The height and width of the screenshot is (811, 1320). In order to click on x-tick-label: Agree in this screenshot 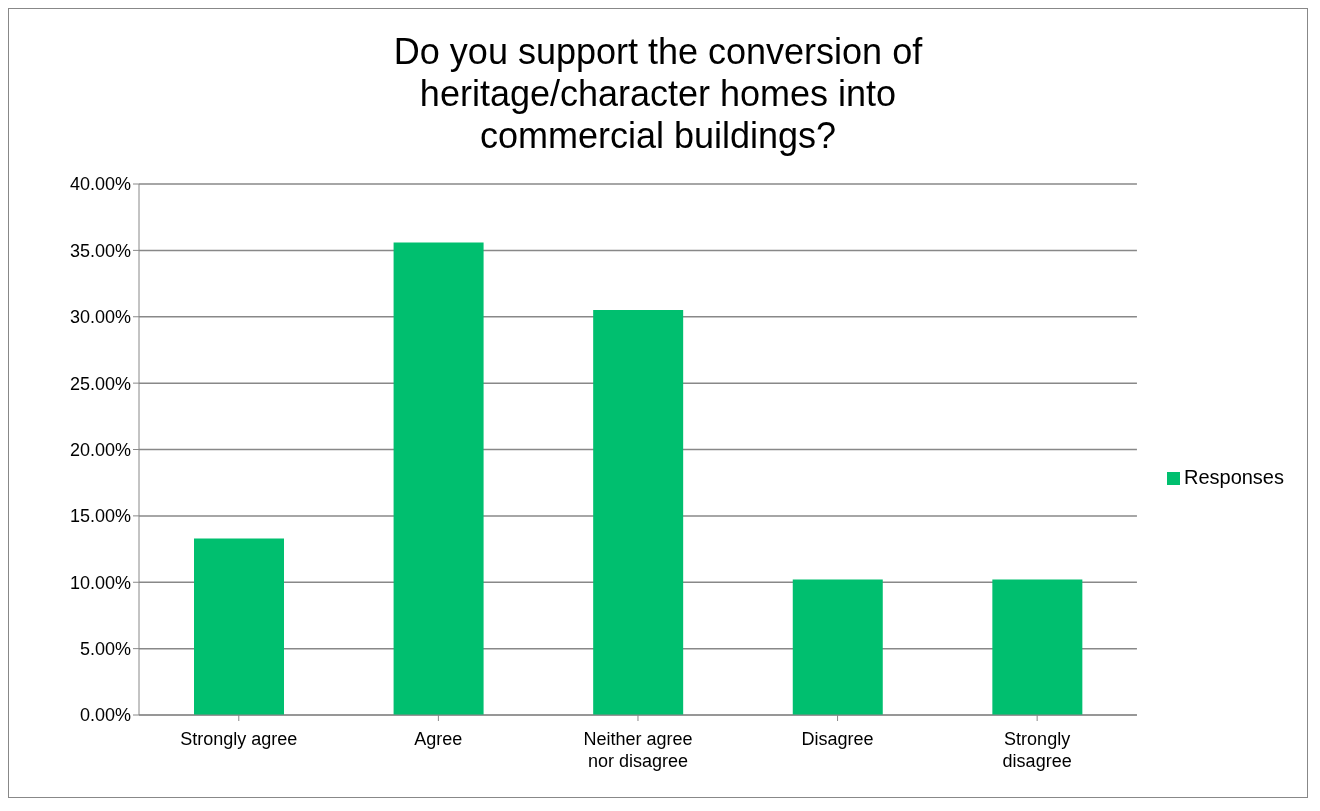, I will do `click(438, 739)`.